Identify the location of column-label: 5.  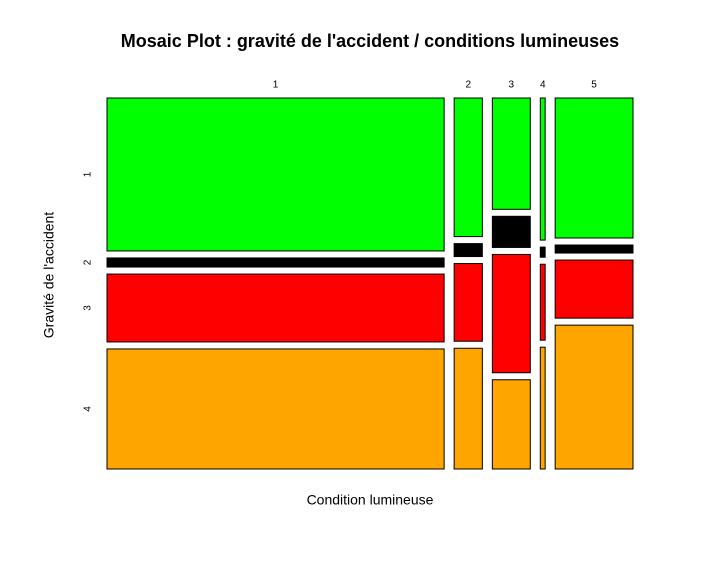
(594, 85).